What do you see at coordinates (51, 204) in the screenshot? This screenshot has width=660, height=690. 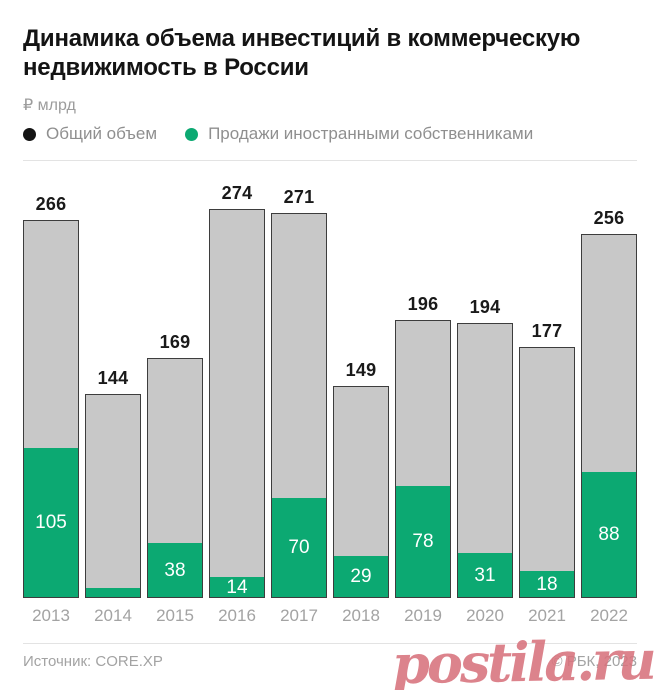 I see `bar-total-label: 266` at bounding box center [51, 204].